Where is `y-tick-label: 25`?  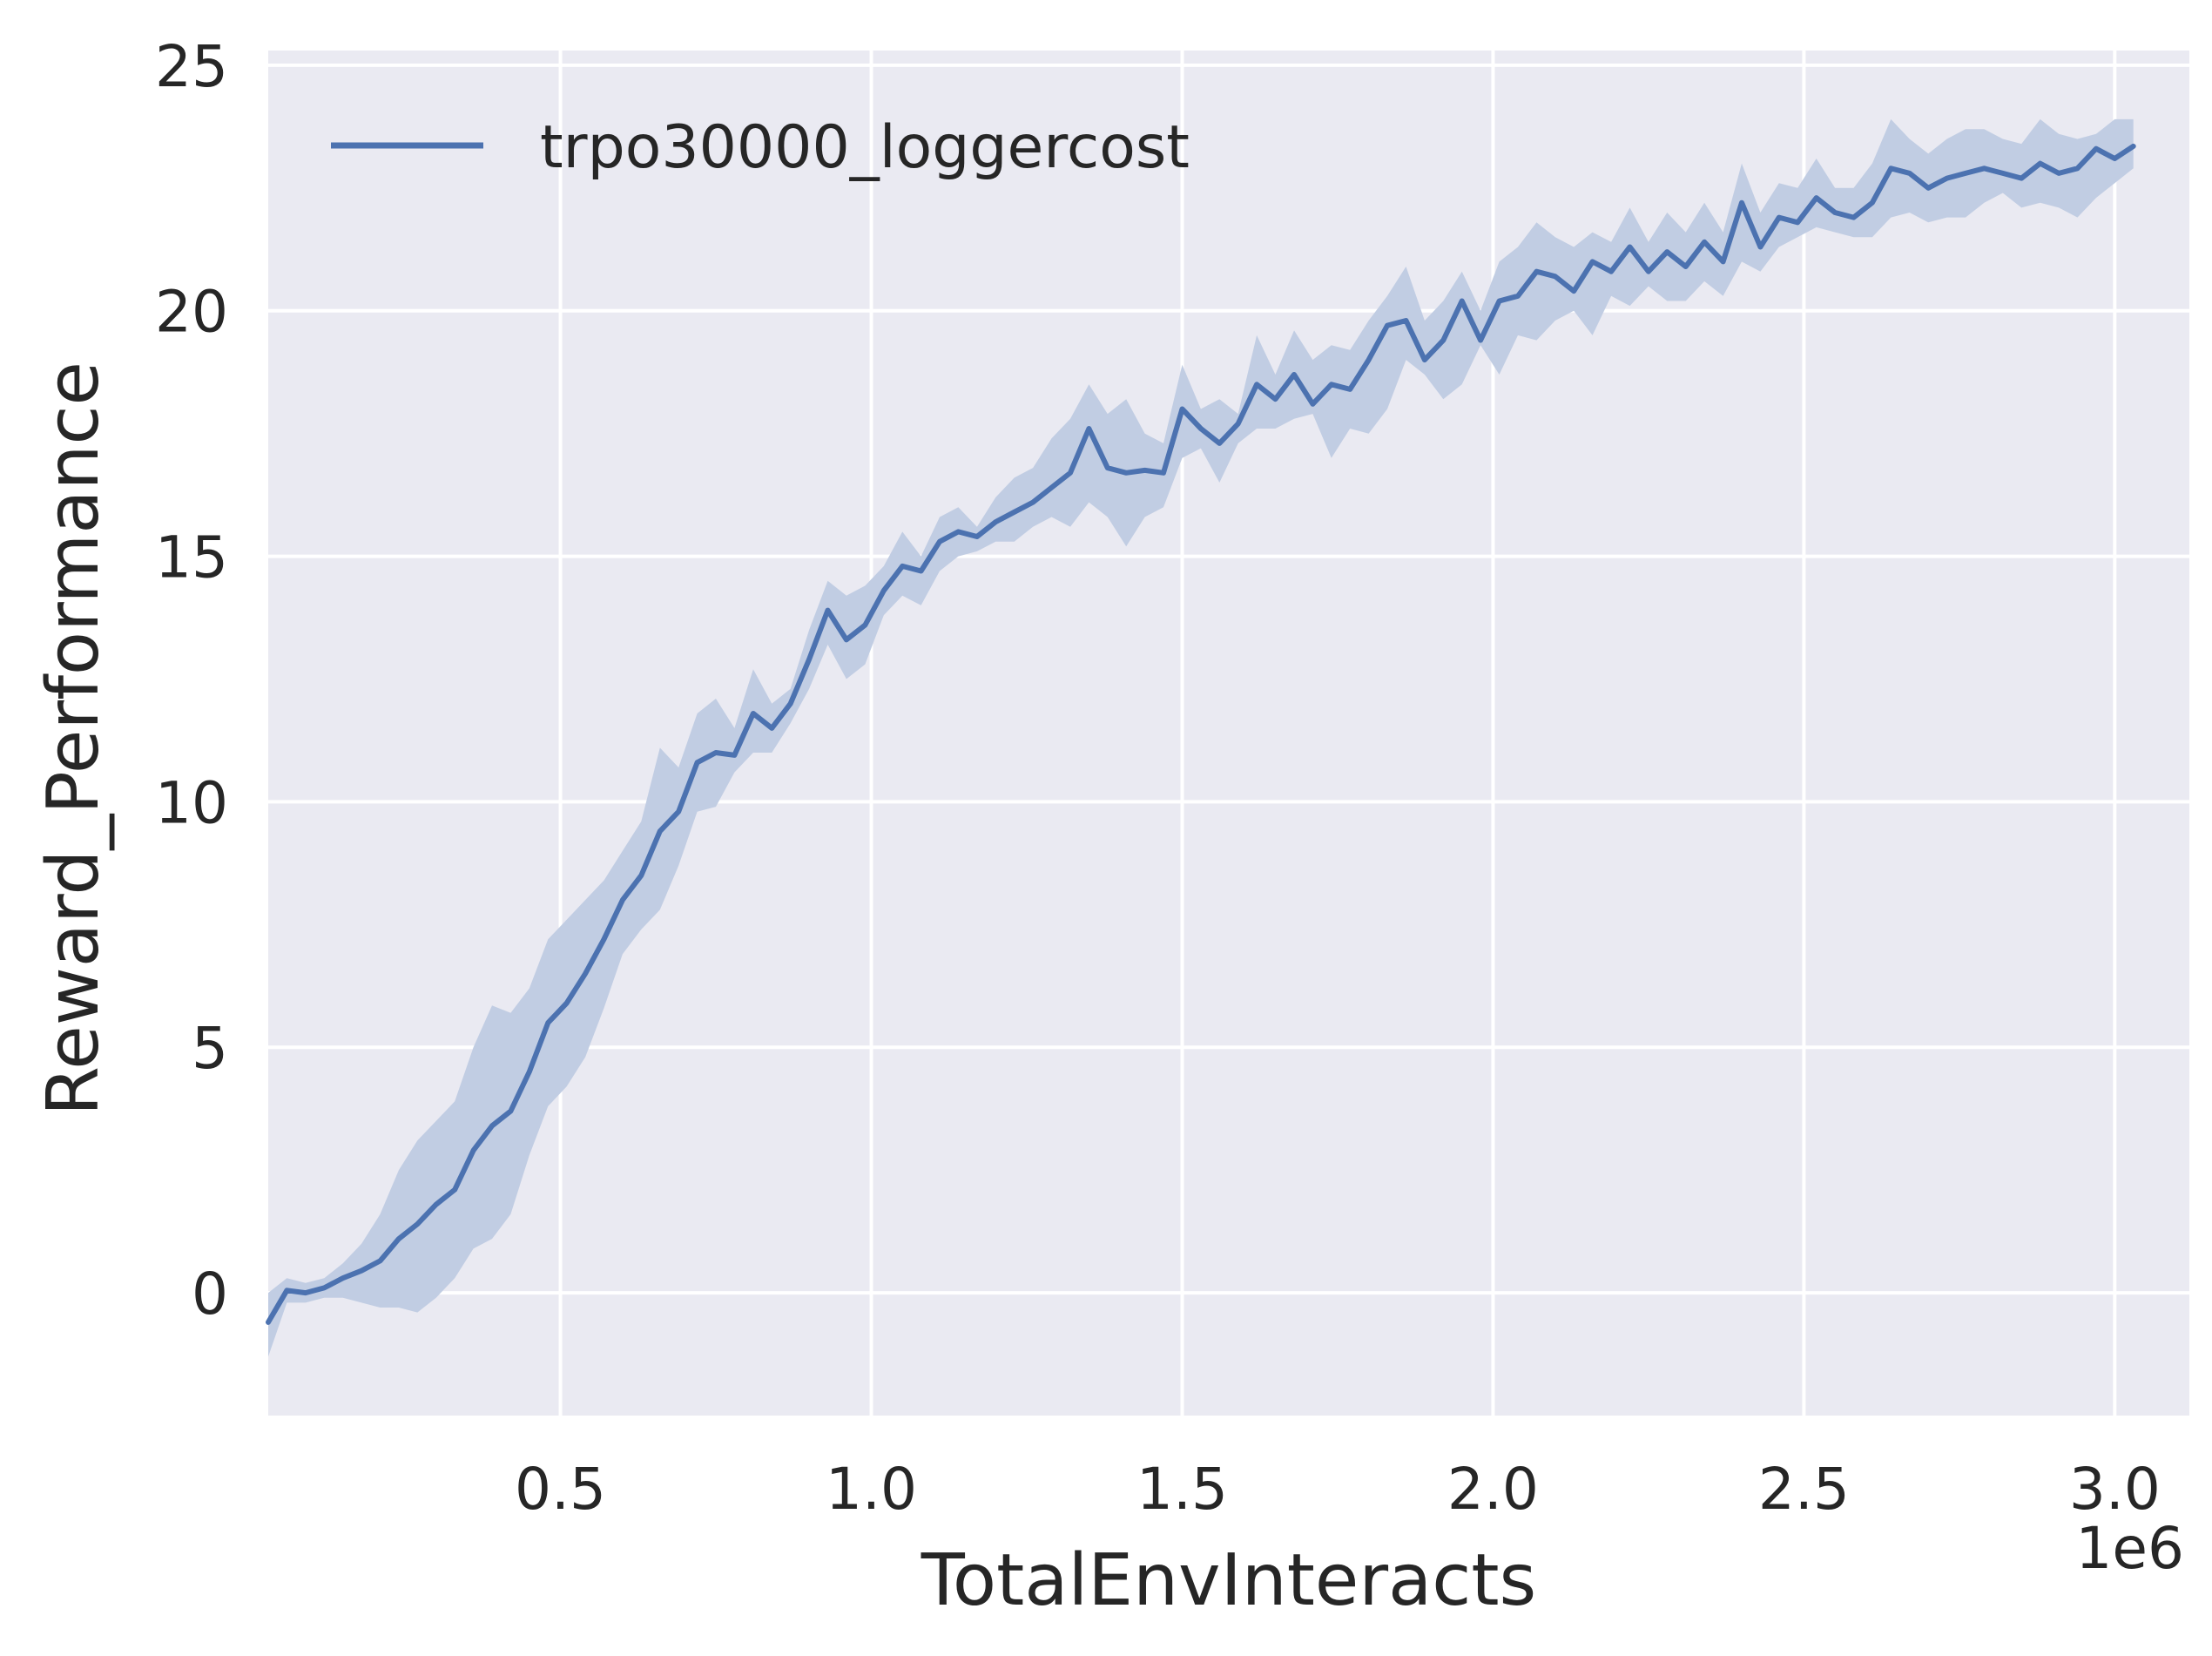
y-tick-label: 25 is located at coordinates (192, 66).